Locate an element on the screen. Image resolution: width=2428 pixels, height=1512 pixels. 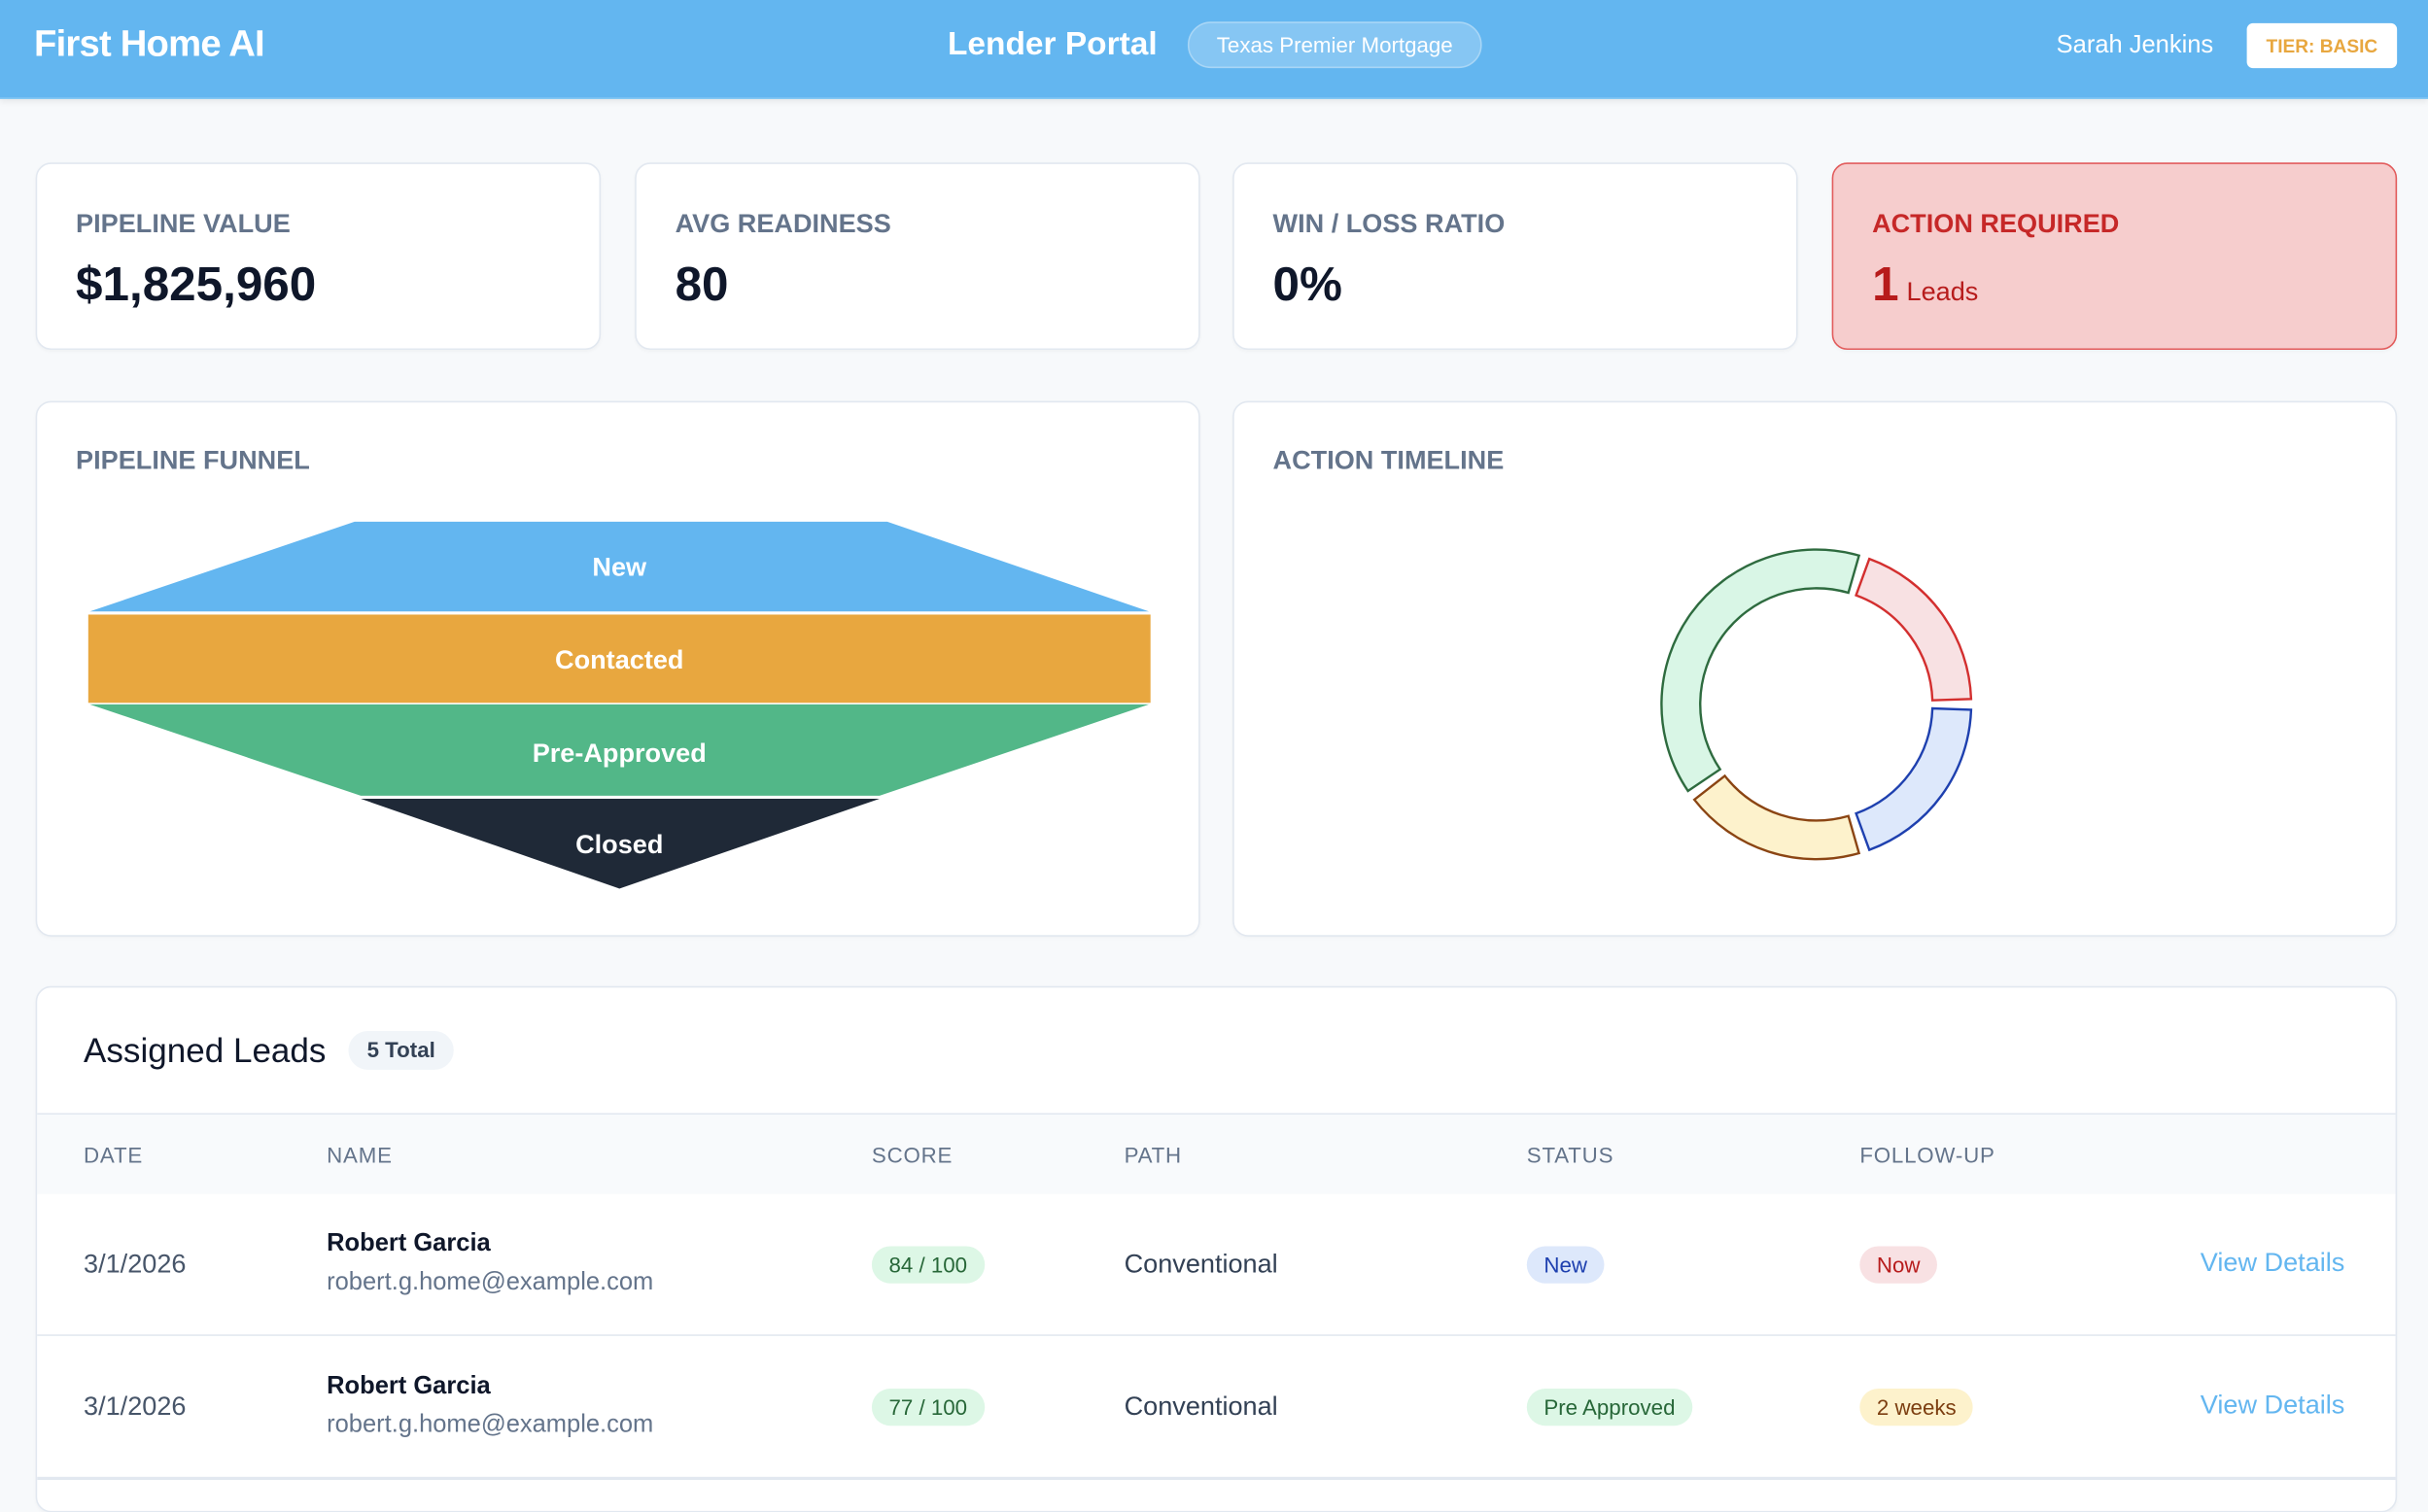
funnel-label: Contacted is located at coordinates (619, 659).